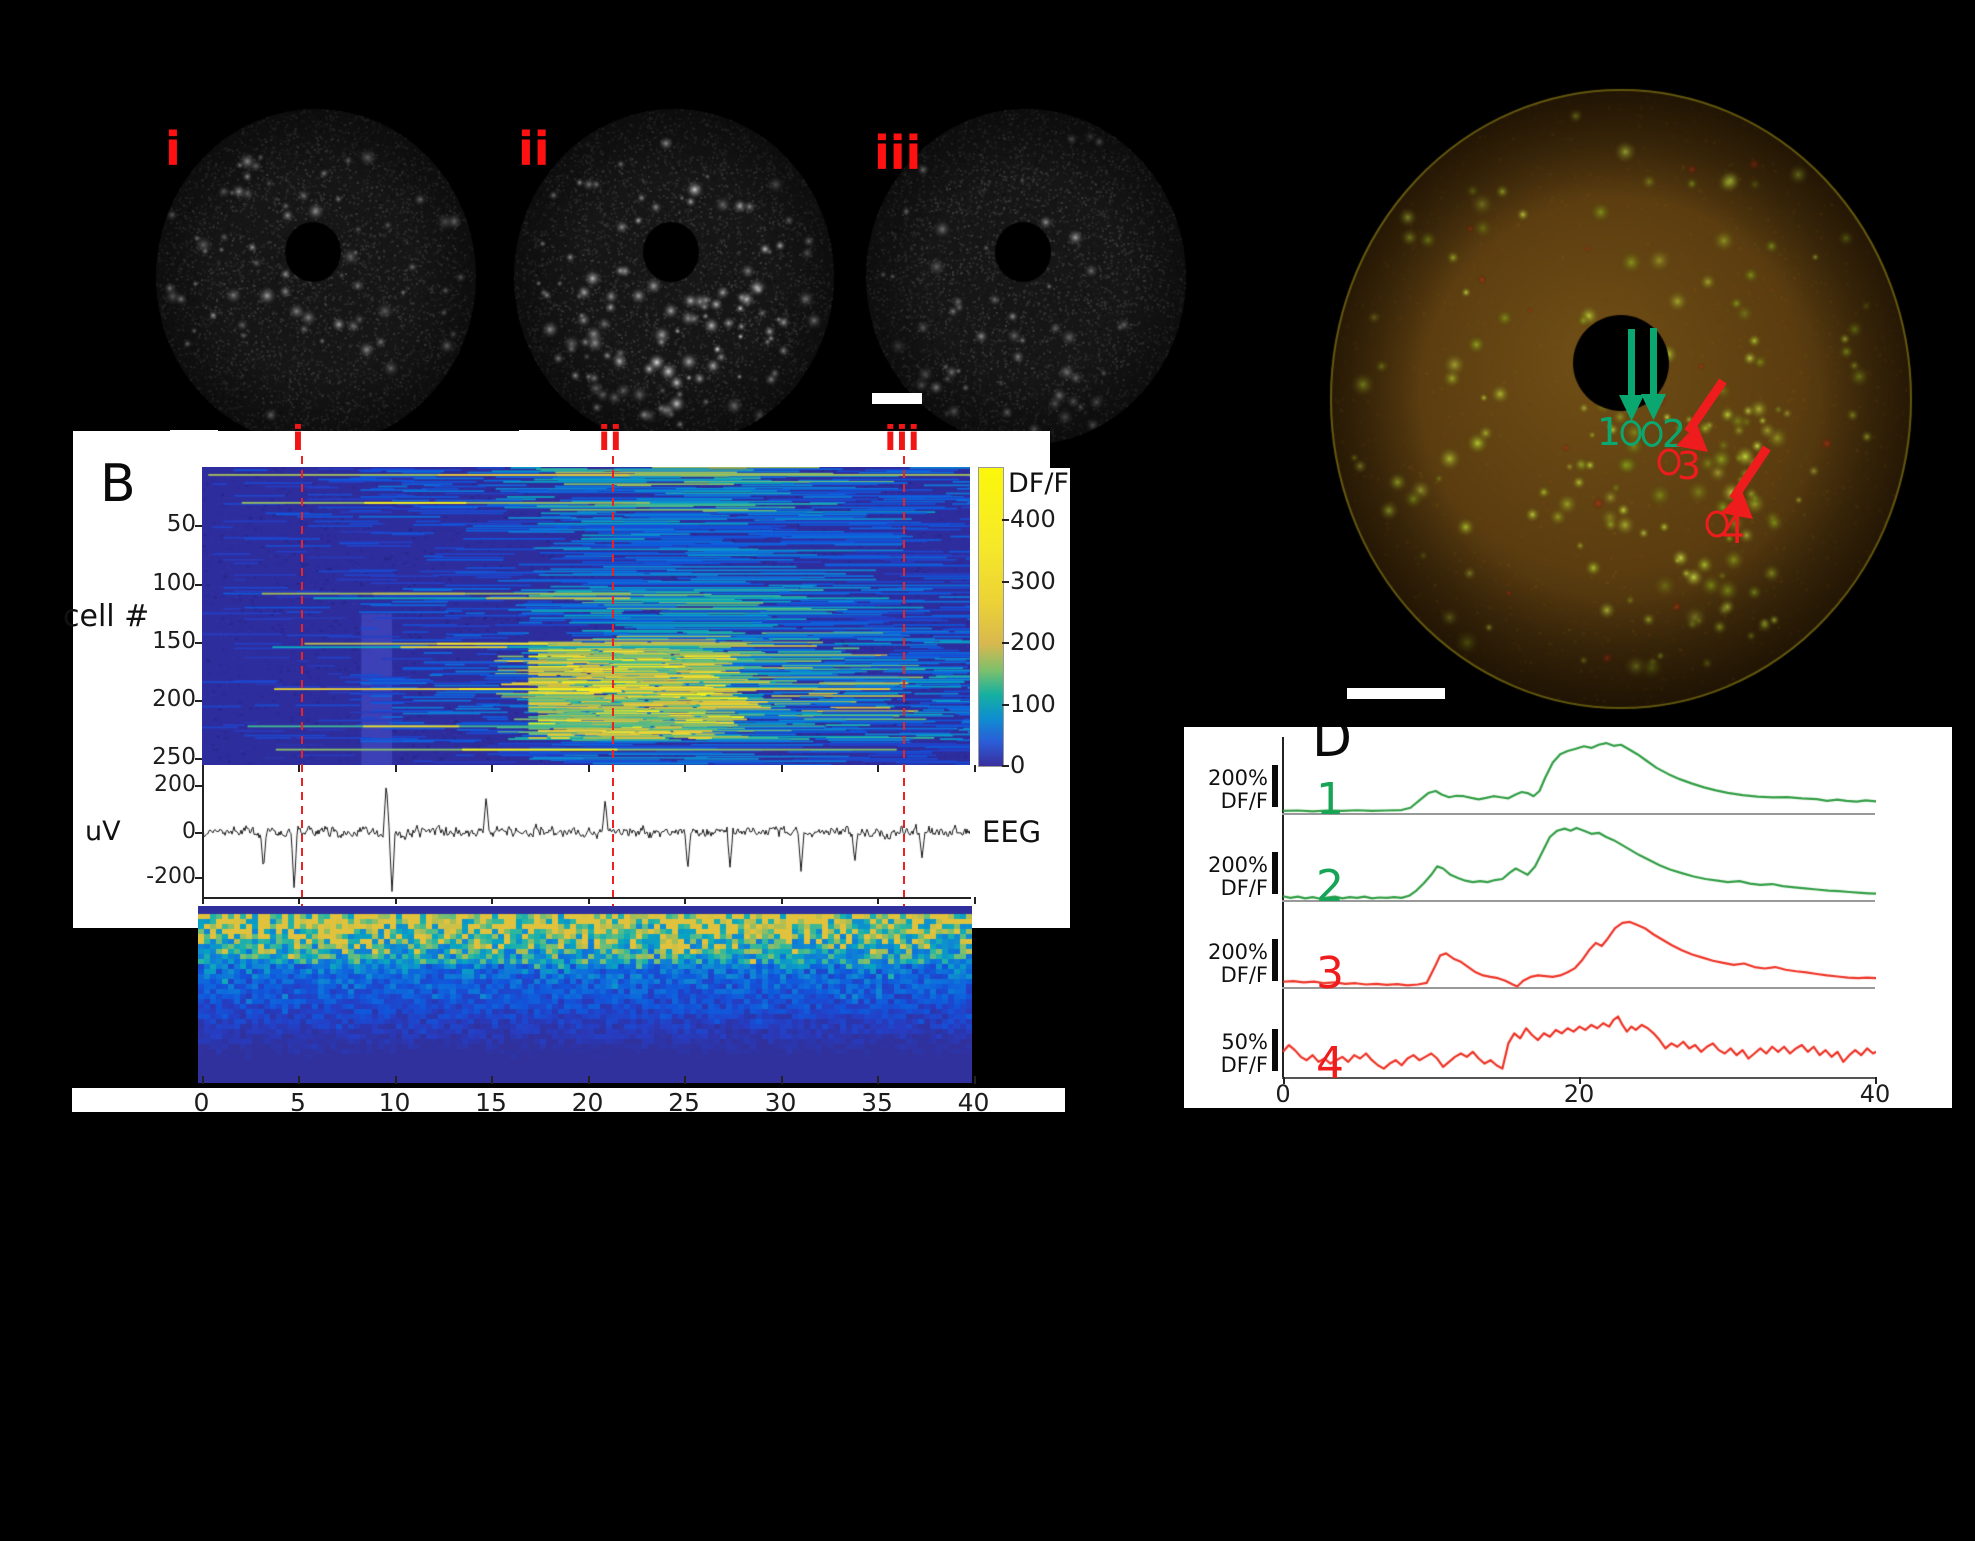  What do you see at coordinates (1330, 1063) in the screenshot?
I see `trace-number-4: 4` at bounding box center [1330, 1063].